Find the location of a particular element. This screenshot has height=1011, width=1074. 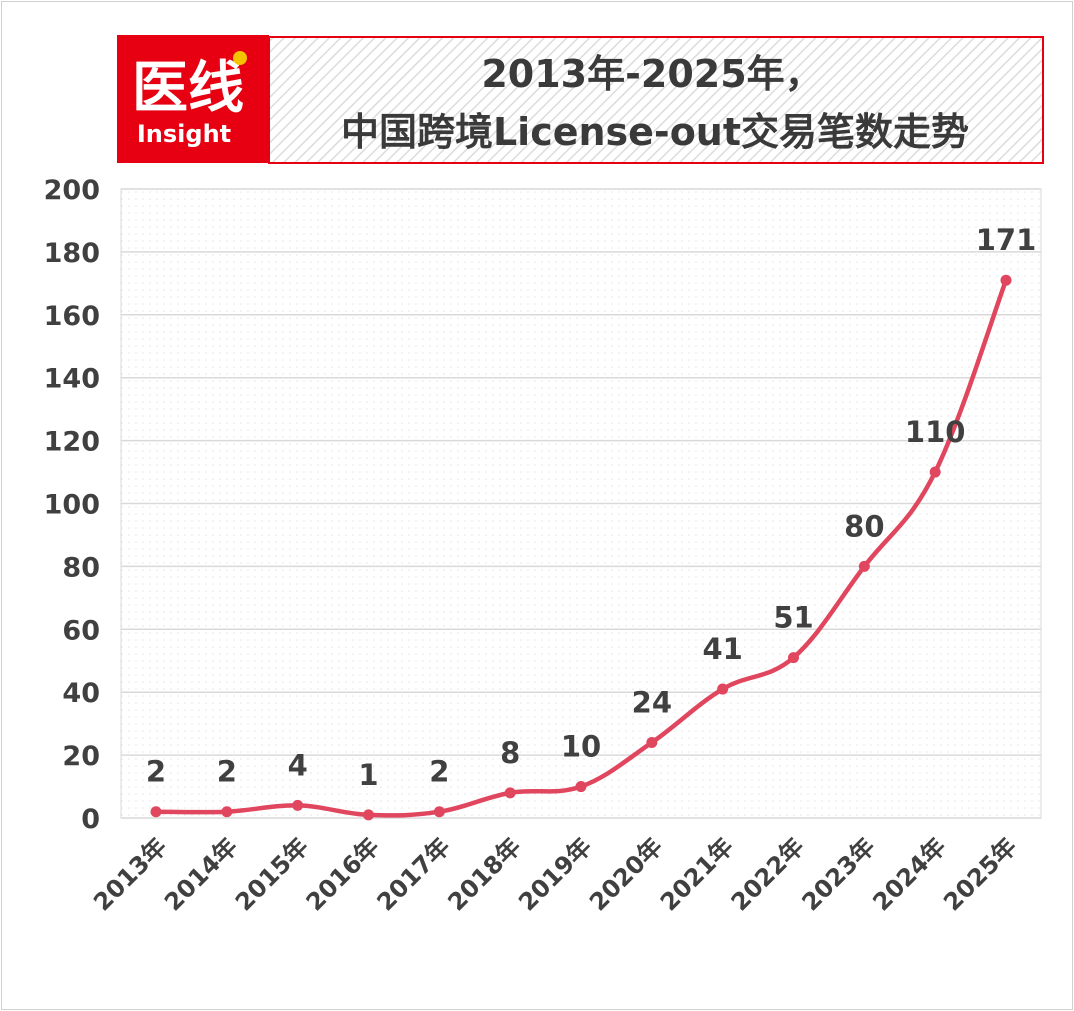

x-tick-label: 2017年 is located at coordinates (414, 874).